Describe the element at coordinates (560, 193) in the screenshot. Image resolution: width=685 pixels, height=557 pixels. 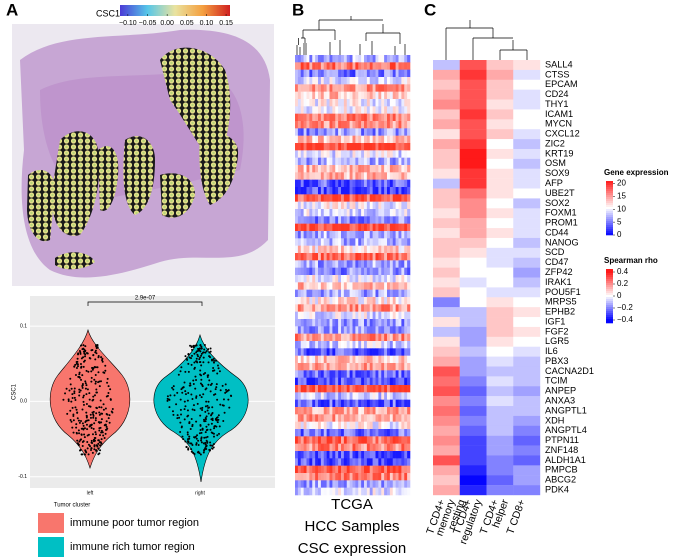
I see `gene-label: UBE2T` at that location.